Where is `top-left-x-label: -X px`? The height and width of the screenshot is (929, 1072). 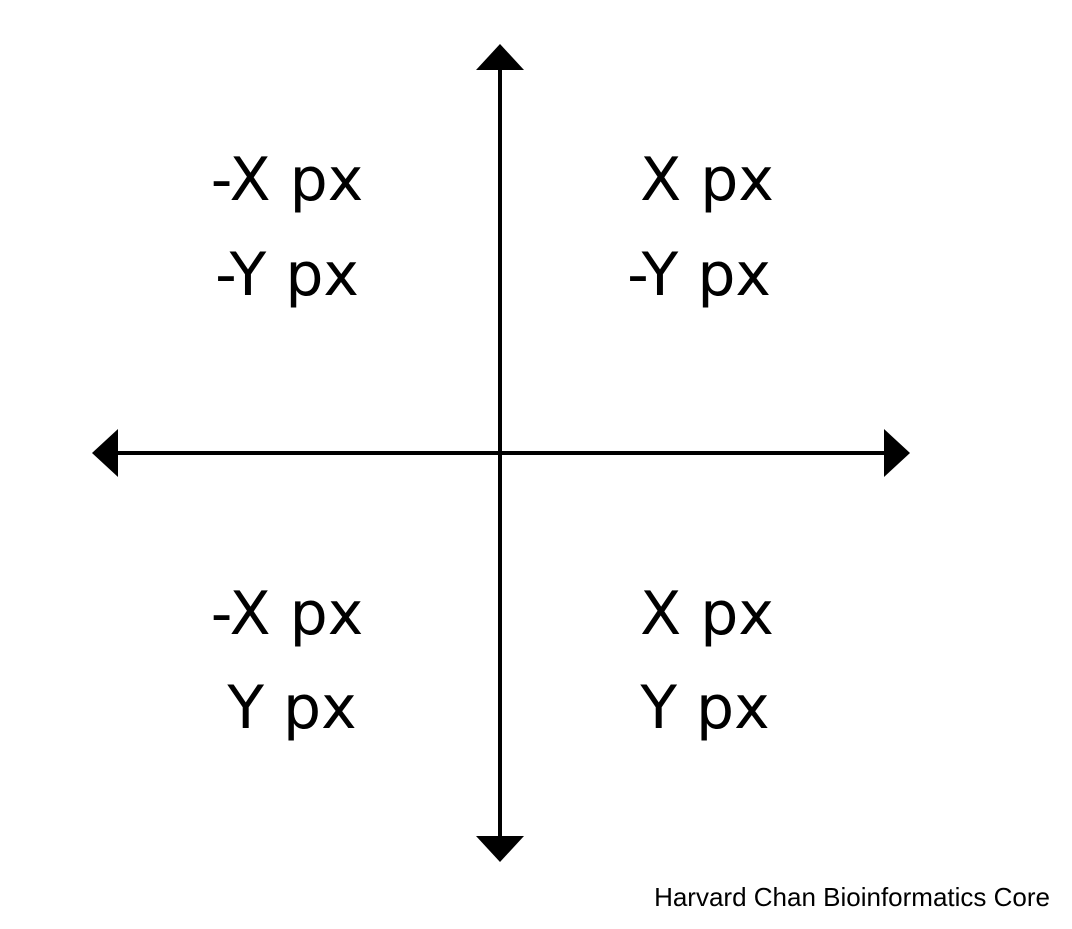
top-left-x-label: -X px is located at coordinates (287, 180).